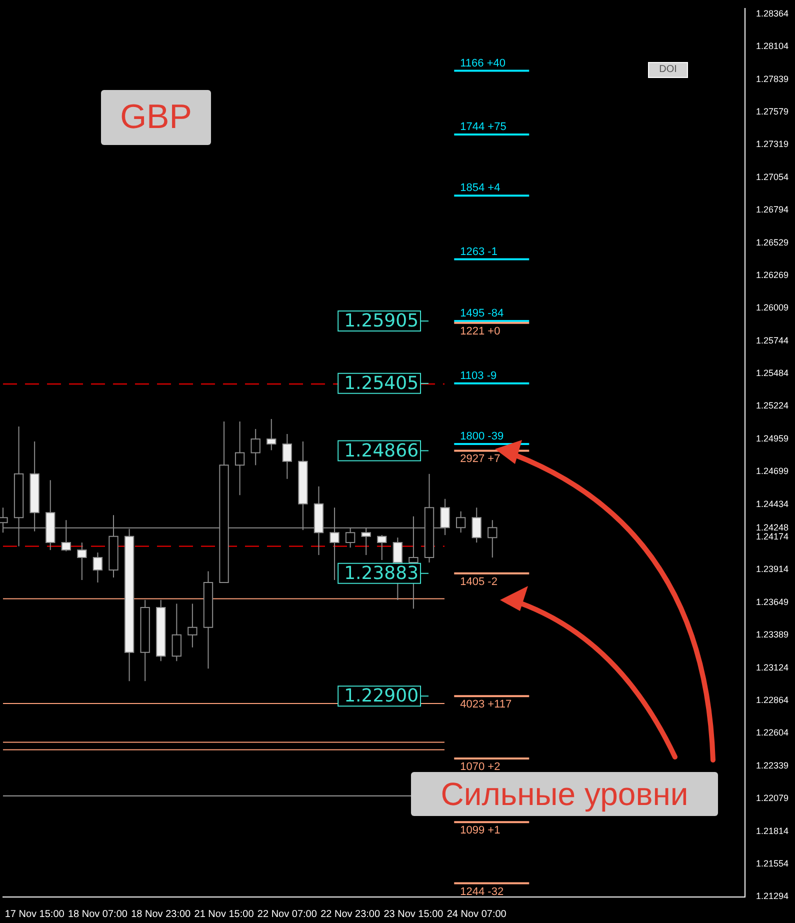  Describe the element at coordinates (772, 471) in the screenshot. I see `y-tick-label: 1.24699` at that location.